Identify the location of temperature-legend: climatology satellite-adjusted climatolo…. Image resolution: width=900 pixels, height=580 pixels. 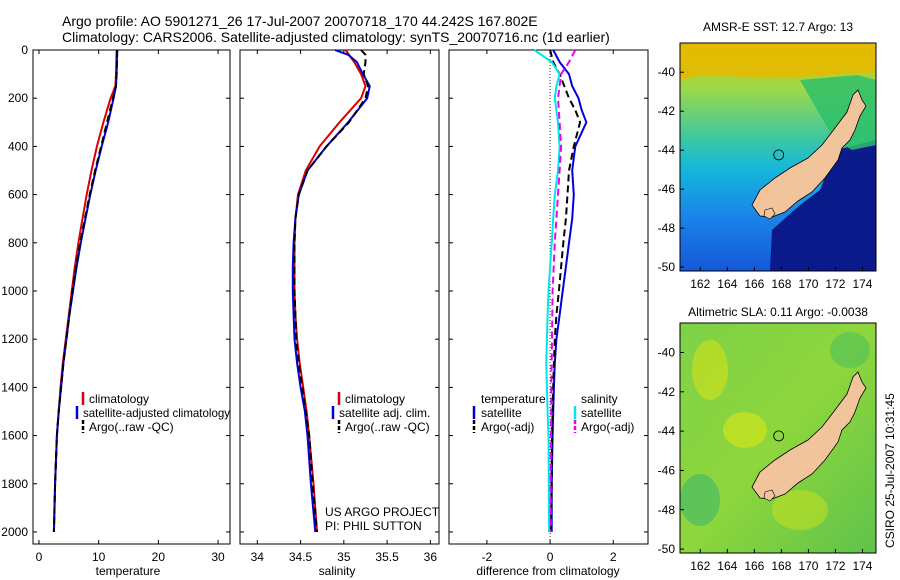
(152, 413).